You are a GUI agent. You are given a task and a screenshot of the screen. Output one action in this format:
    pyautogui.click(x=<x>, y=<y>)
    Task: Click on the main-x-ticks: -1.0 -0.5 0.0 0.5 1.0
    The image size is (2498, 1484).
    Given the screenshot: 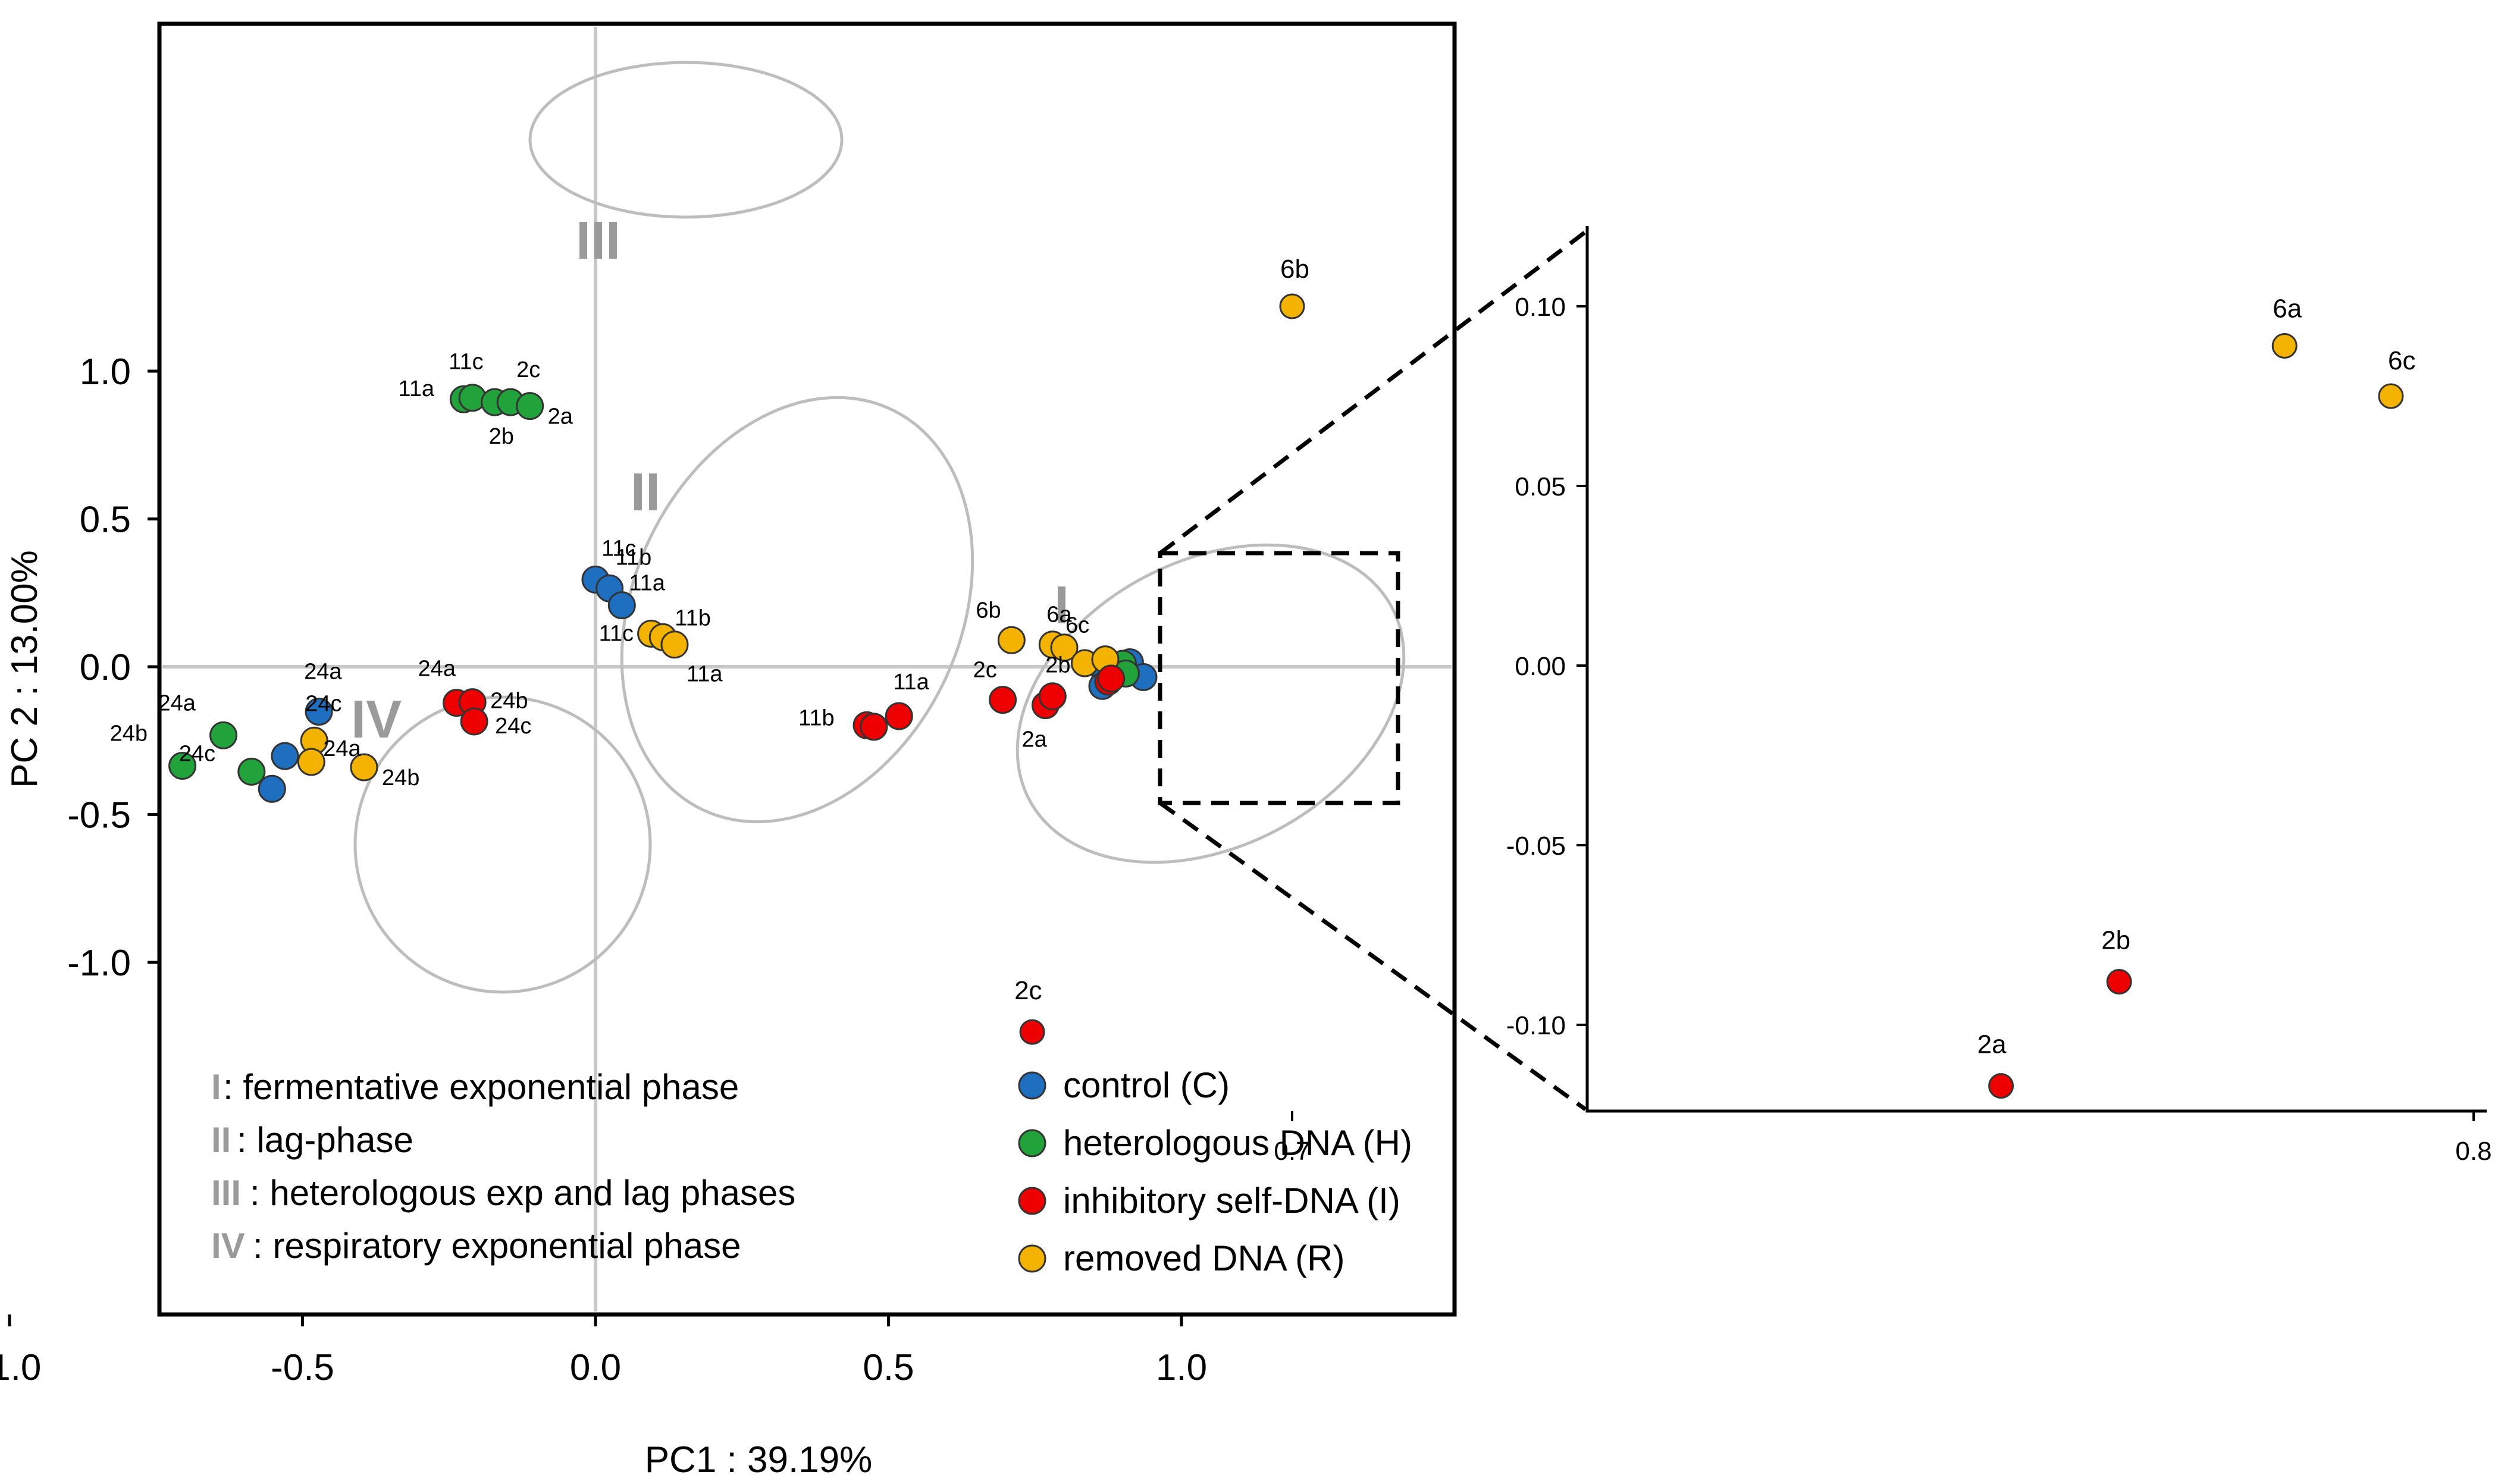 What is the action you would take?
    pyautogui.click(x=604, y=1351)
    